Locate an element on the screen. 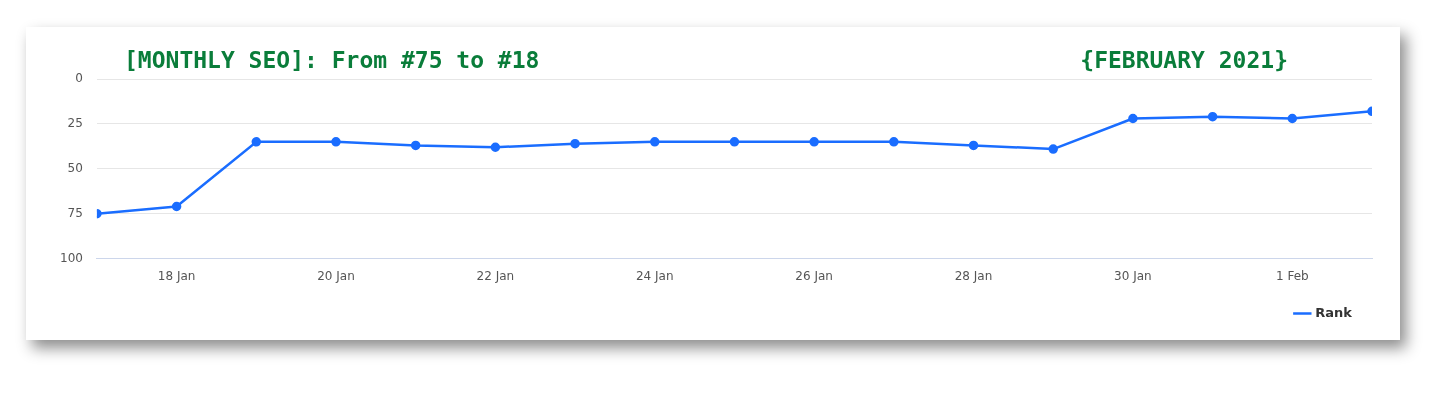 Image resolution: width=1451 pixels, height=393 pixels. y-tick-label: 25 is located at coordinates (75, 123).